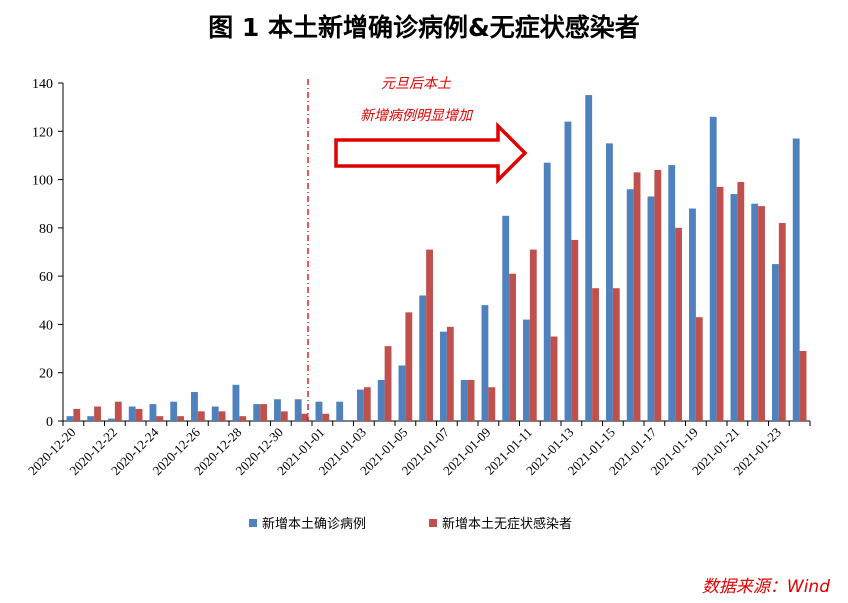  I want to click on y-tick-label: 20, so click(46, 374).